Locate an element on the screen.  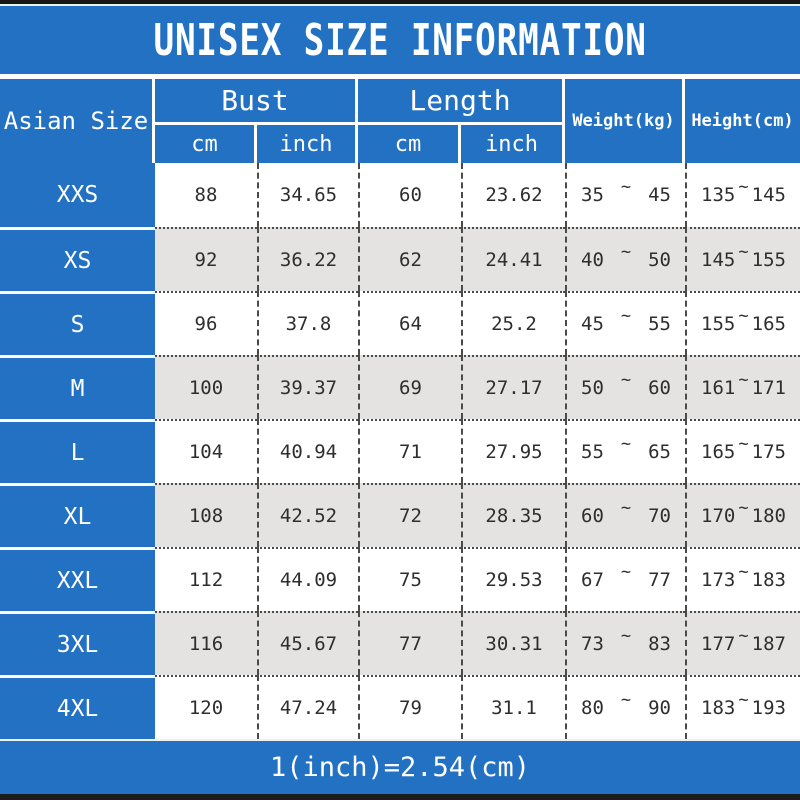
bust-cm-cell: 88 is located at coordinates (206, 195).